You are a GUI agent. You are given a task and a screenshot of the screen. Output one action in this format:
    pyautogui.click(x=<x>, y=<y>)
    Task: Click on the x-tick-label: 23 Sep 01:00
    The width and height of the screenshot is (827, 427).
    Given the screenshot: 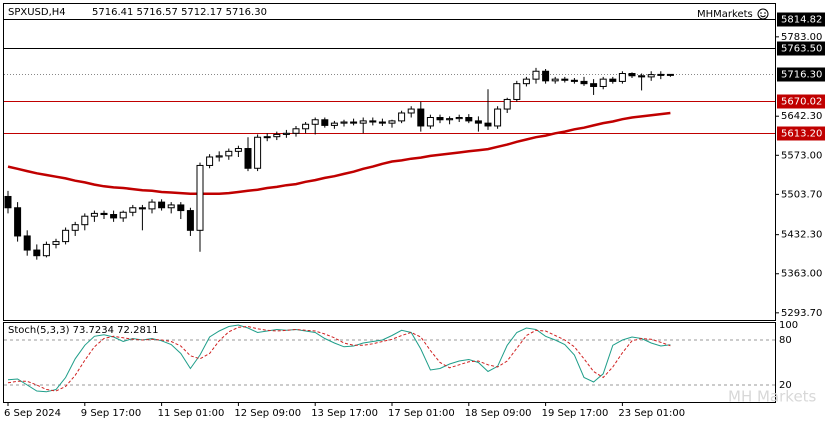 What is the action you would take?
    pyautogui.click(x=651, y=413)
    